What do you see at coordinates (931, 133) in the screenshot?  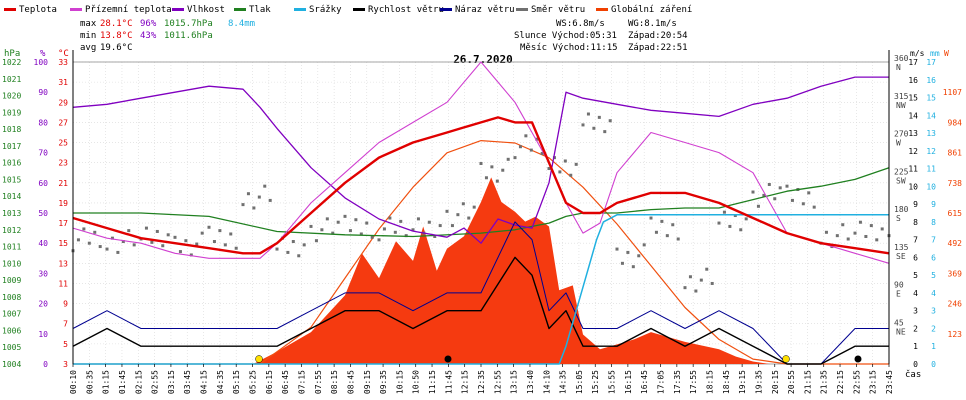 I see `tick-label-mm: 13` at bounding box center [931, 133].